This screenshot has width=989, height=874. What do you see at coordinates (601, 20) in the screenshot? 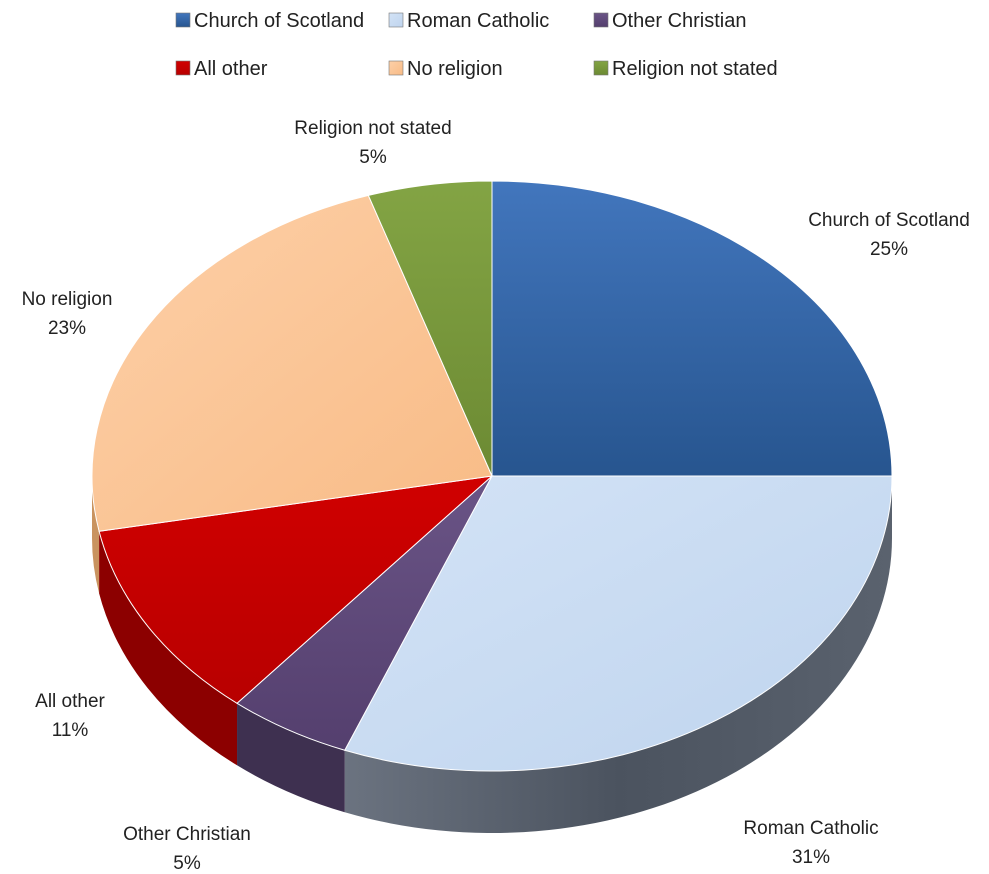
I see `legend-swatch-other-christian` at bounding box center [601, 20].